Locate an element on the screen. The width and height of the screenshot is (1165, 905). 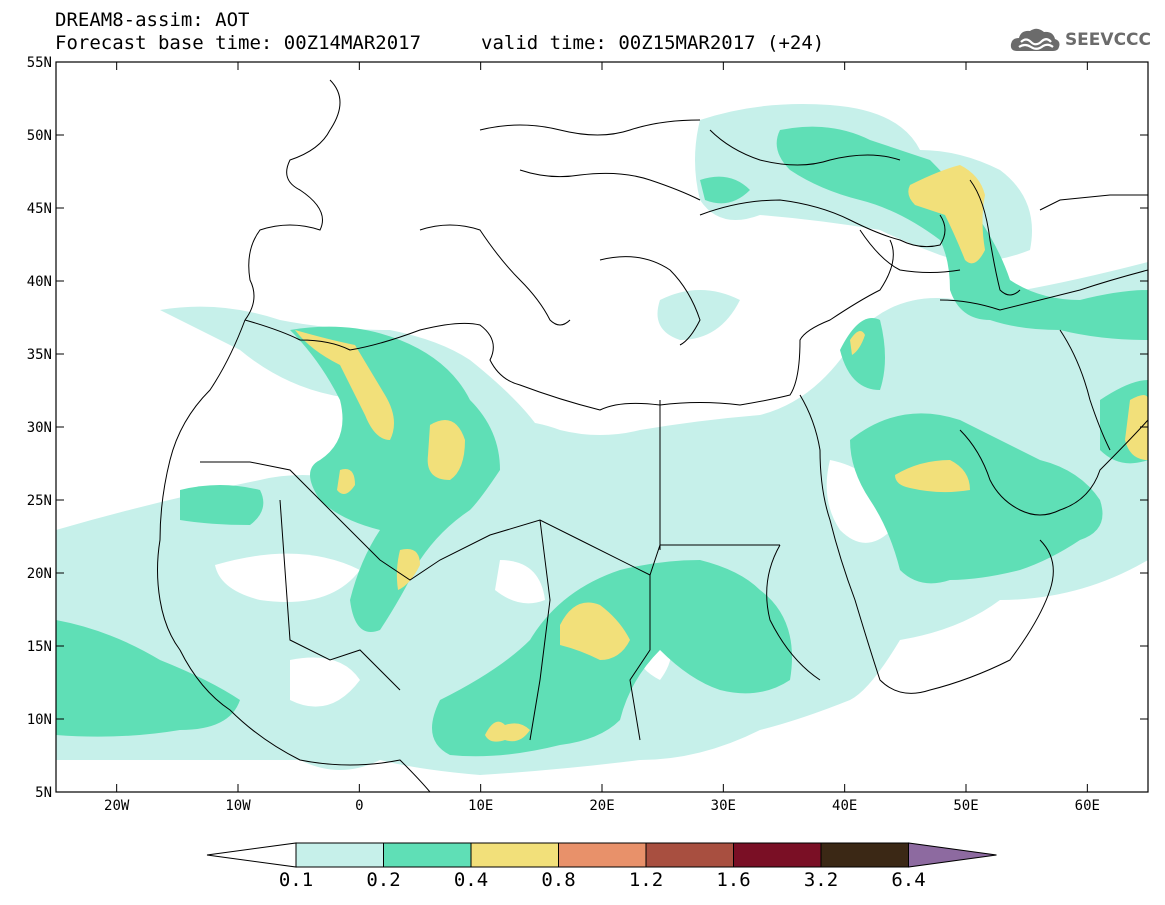
colorbar-label: 0.2 is located at coordinates (383, 880).